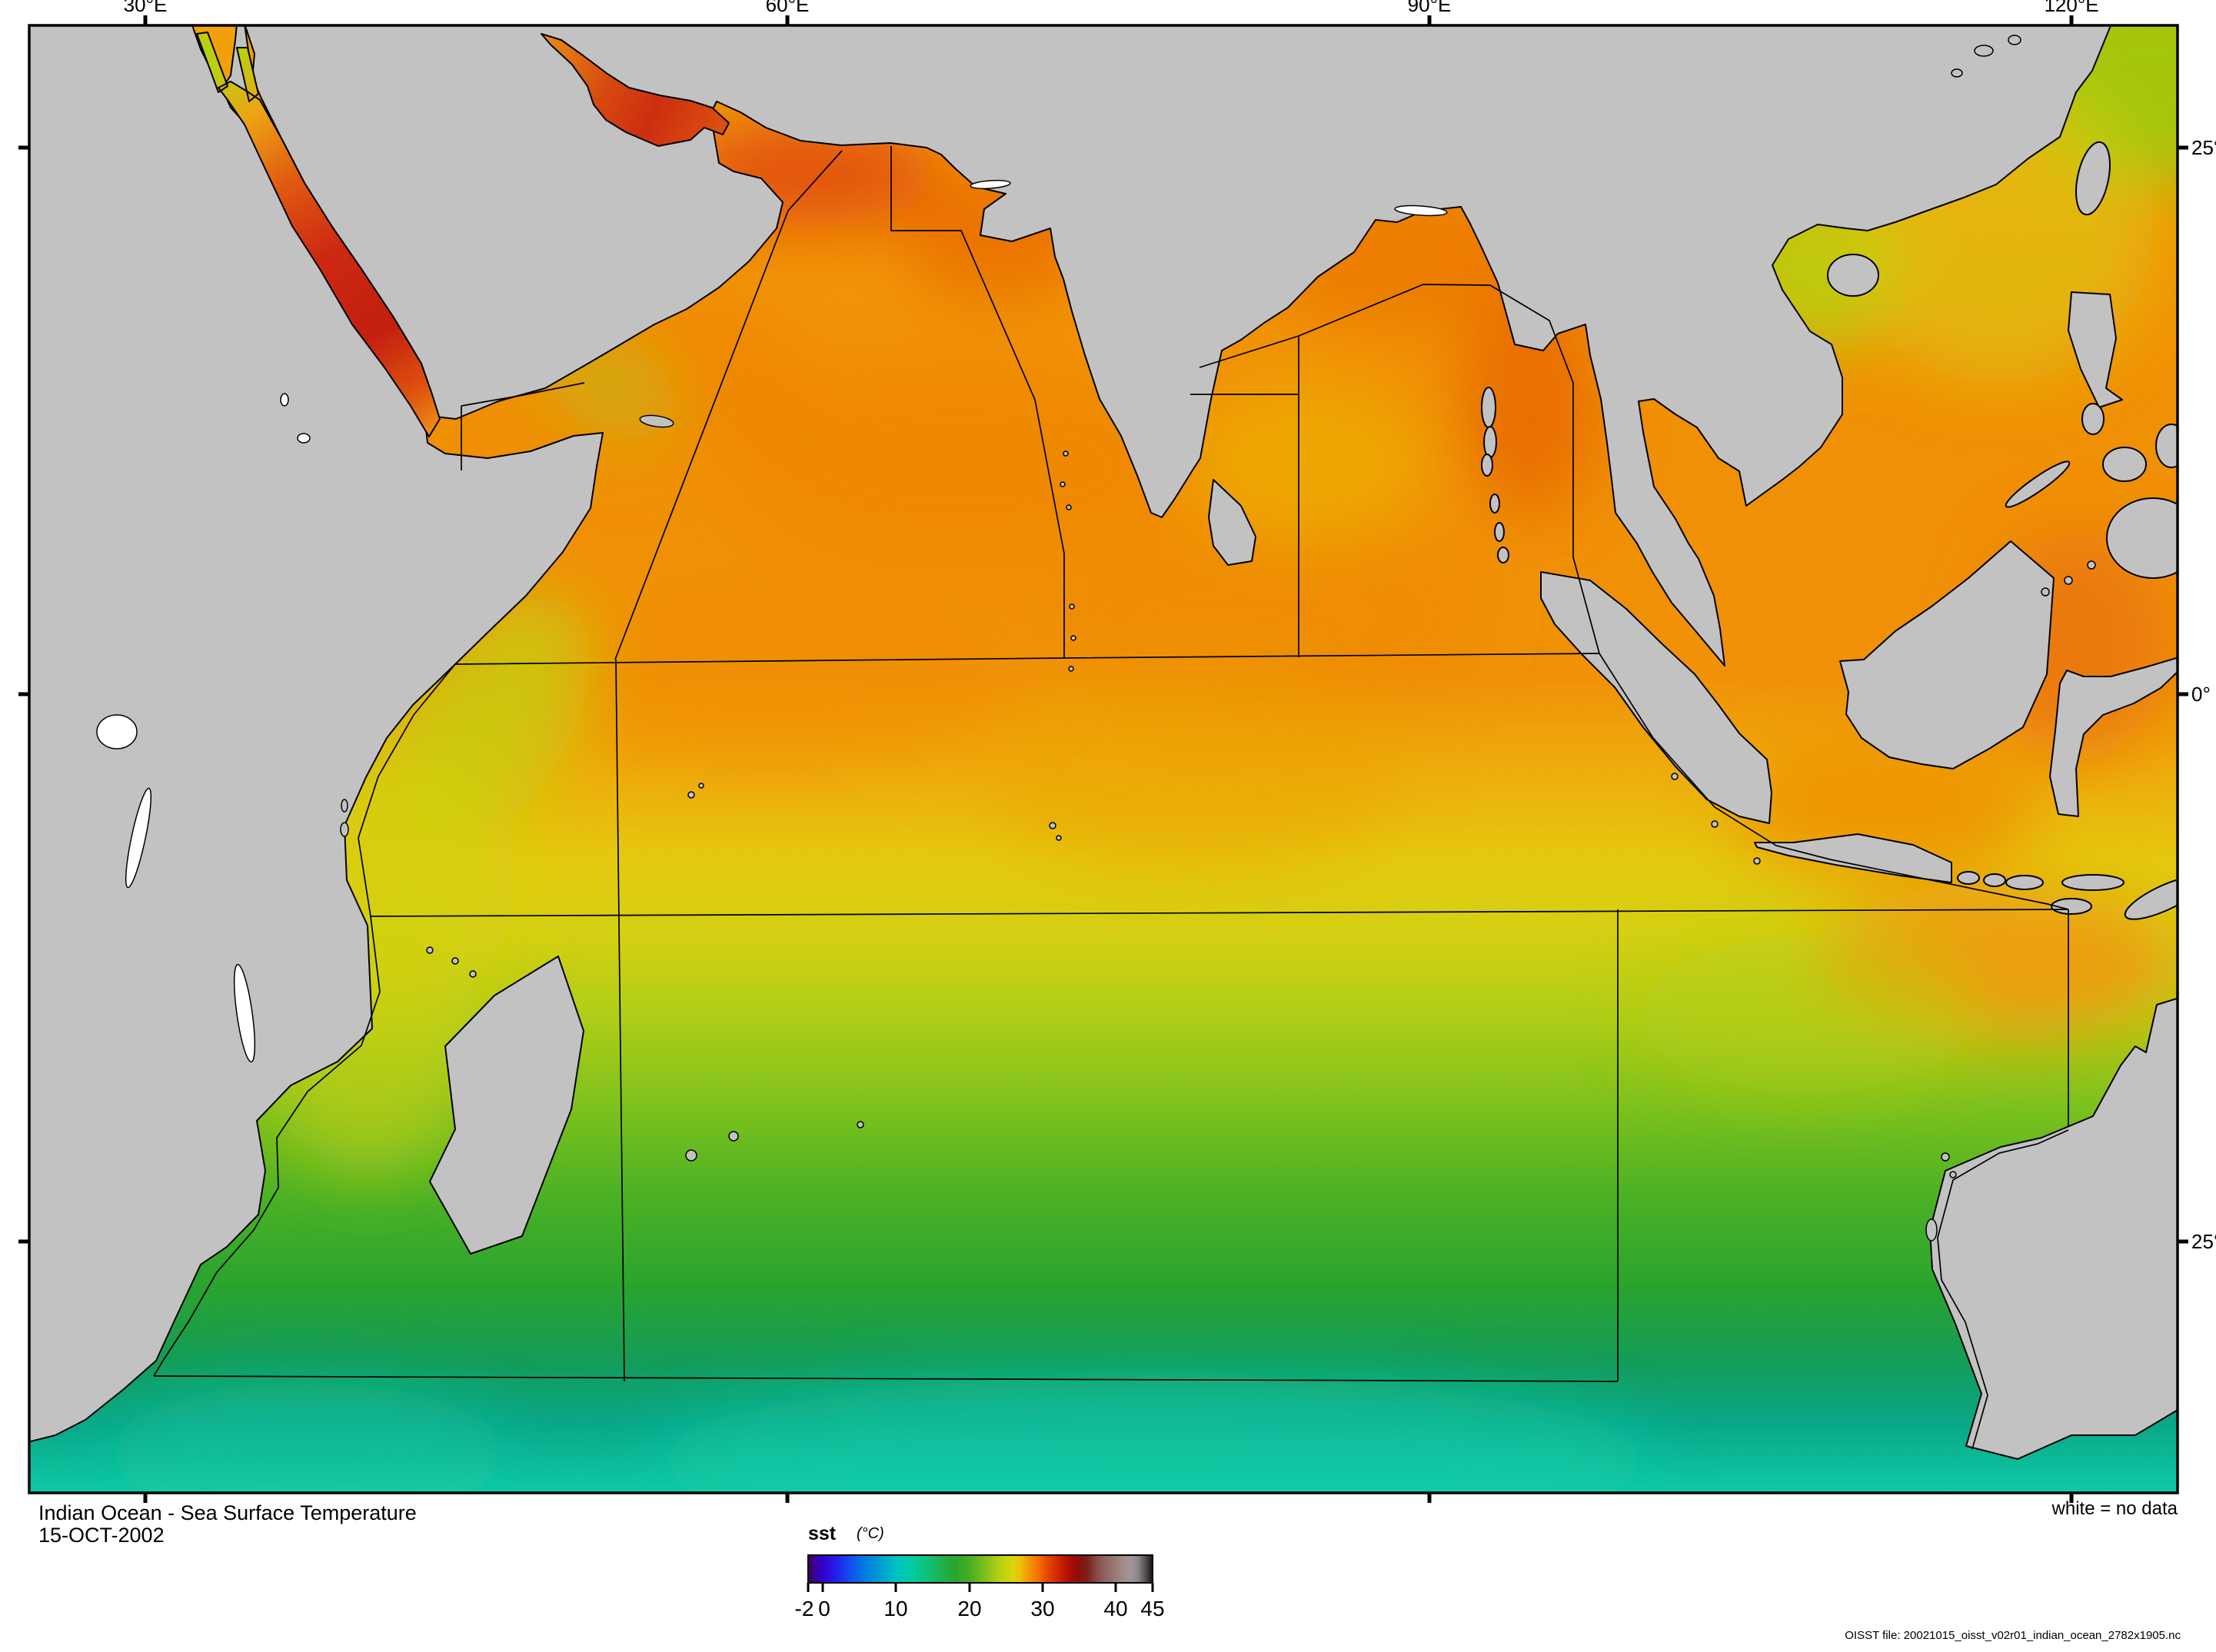 This screenshot has height=1652, width=2216. Describe the element at coordinates (463, 235) in the screenshot. I see `enclosed-seas` at that location.